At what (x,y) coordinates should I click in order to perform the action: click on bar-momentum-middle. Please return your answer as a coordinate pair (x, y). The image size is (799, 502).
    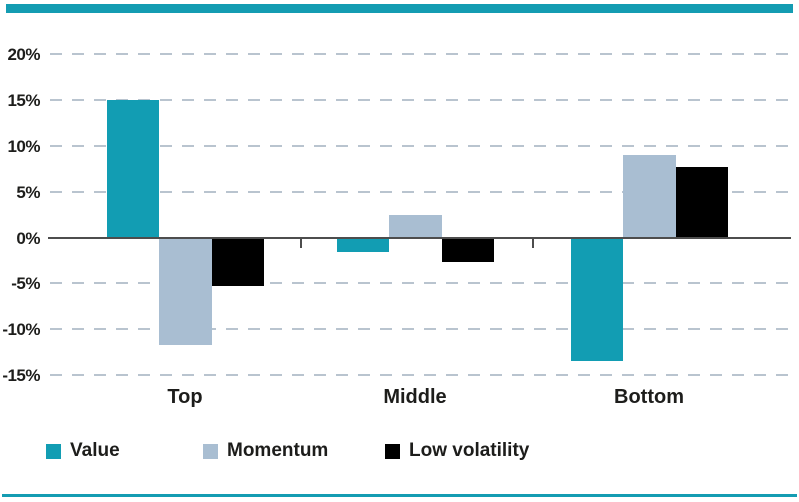
    Looking at the image, I should click on (415, 226).